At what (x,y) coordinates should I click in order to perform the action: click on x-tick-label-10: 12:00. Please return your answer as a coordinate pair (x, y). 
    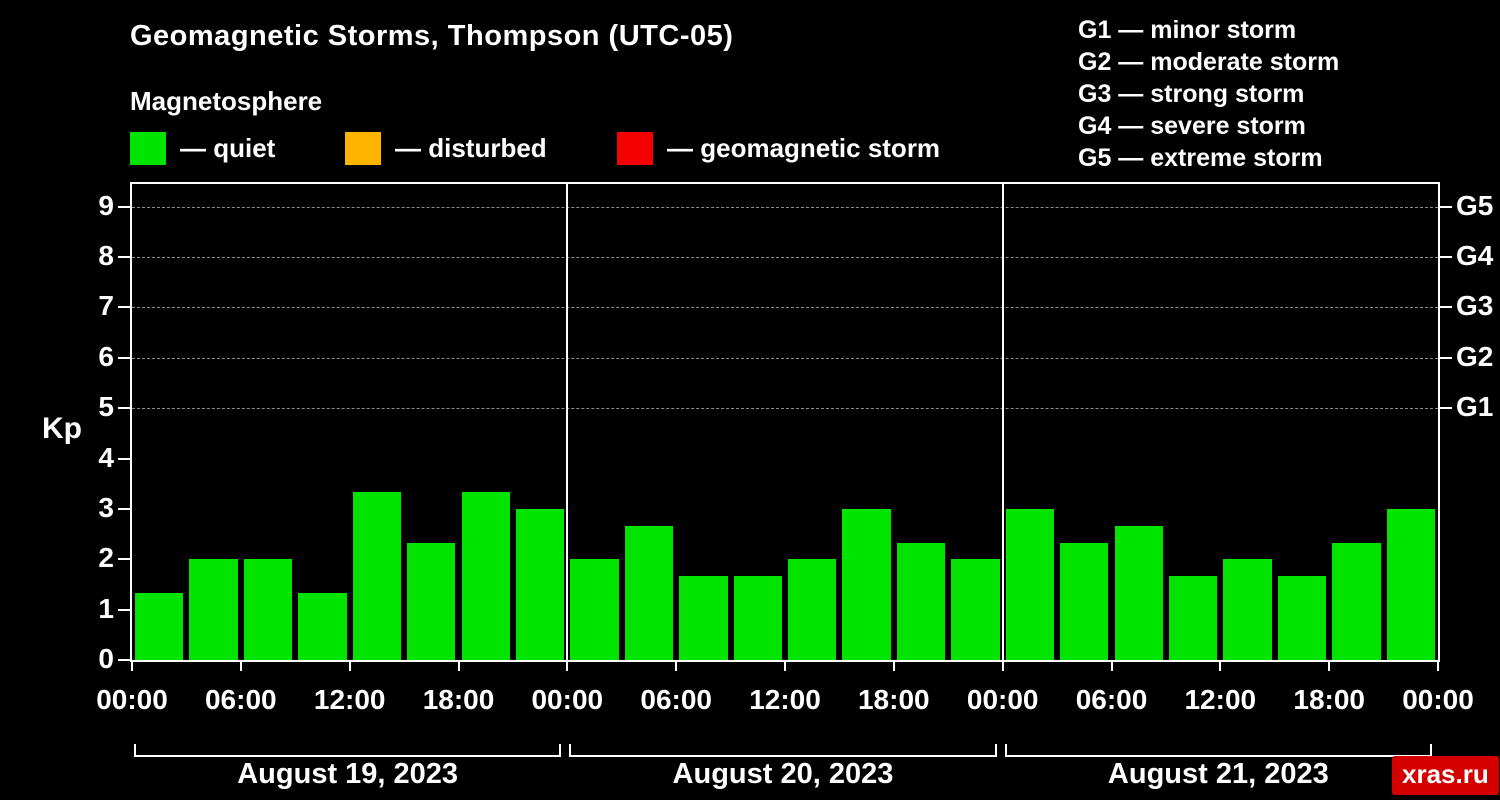
    Looking at the image, I should click on (1220, 699).